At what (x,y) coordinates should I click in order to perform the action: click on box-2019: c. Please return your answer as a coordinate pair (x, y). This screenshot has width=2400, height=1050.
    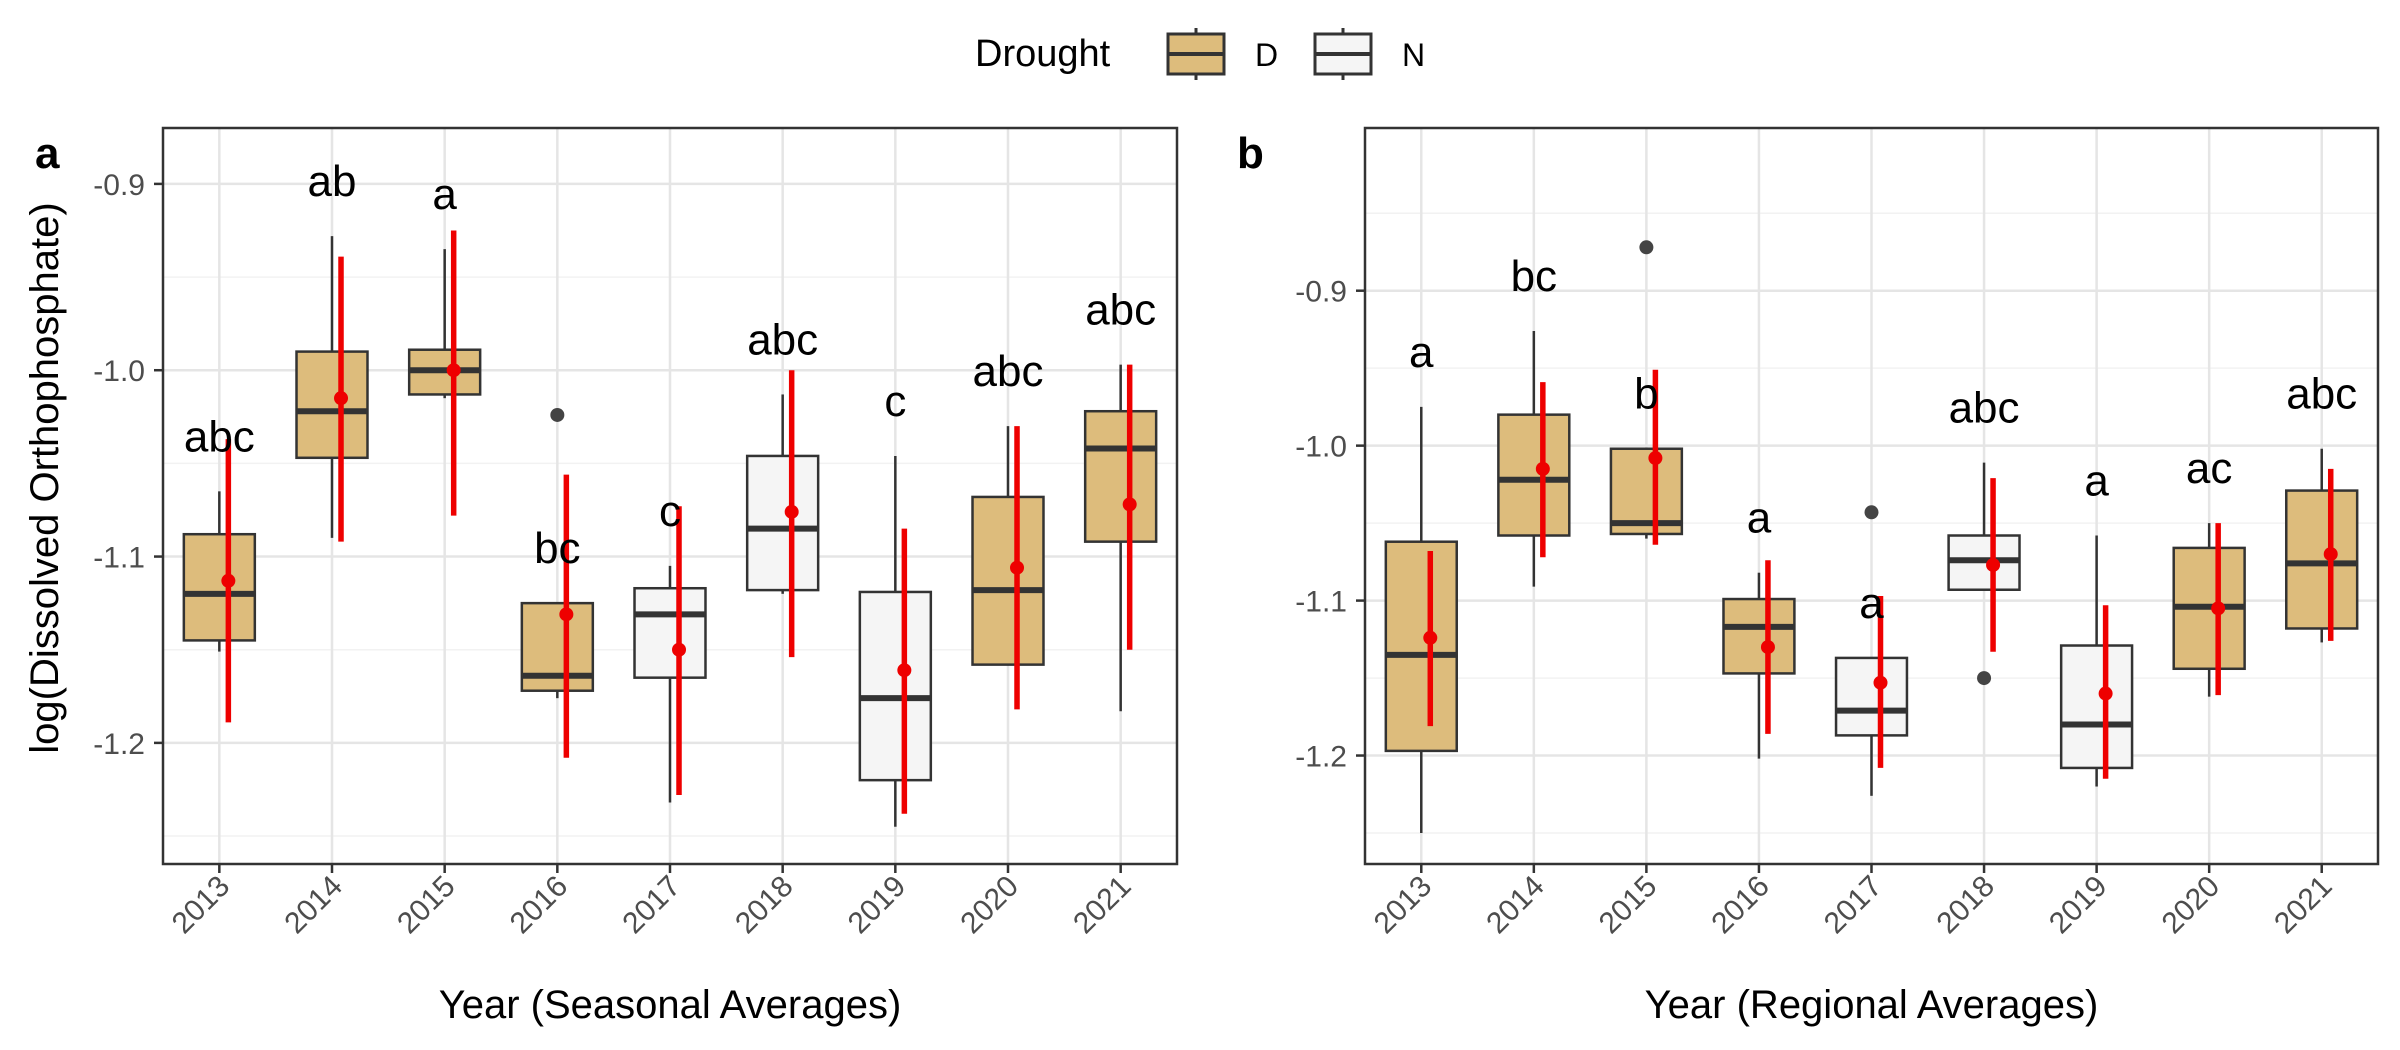
    Looking at the image, I should click on (895, 602).